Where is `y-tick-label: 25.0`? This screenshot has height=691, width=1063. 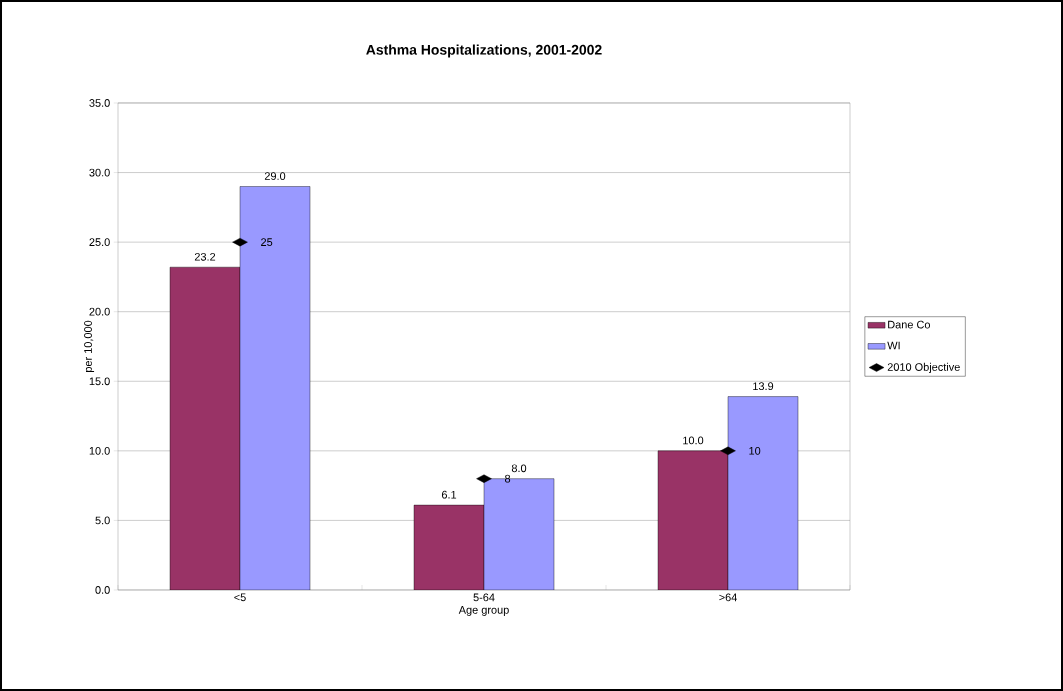
y-tick-label: 25.0 is located at coordinates (99, 242).